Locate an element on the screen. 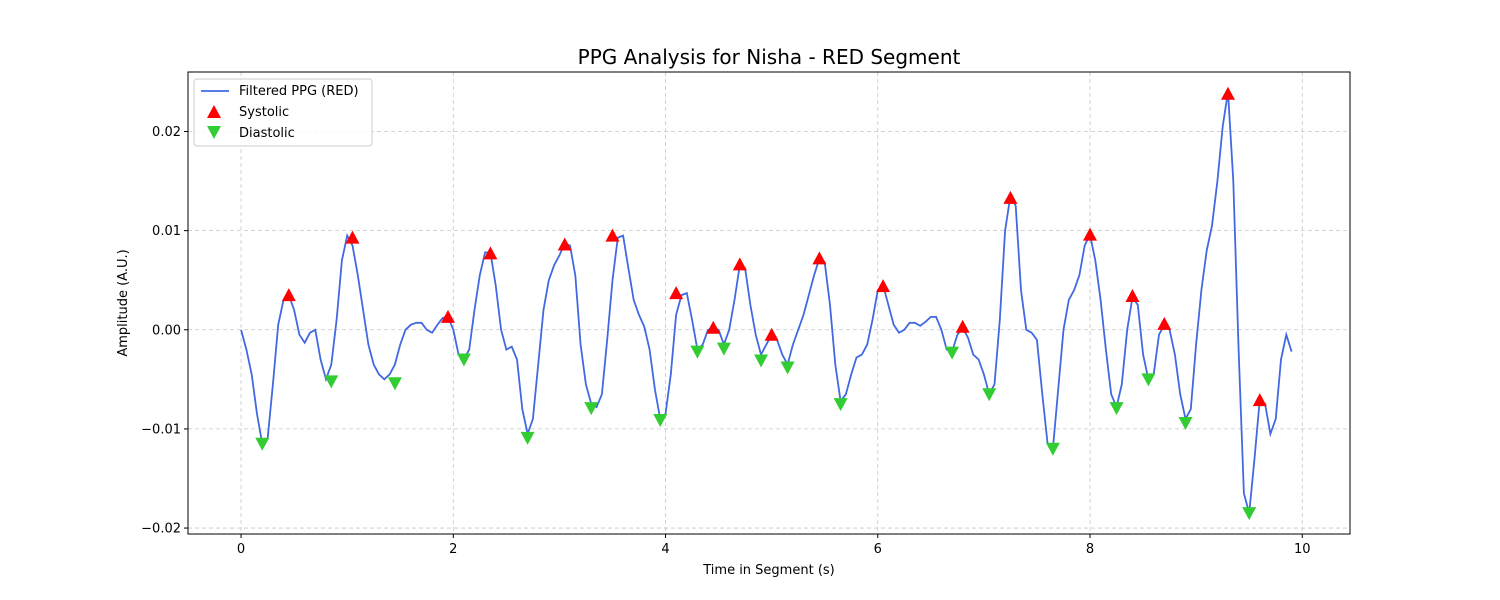 This screenshot has width=1500, height=600. legend-diastolic-swatch is located at coordinates (214, 132).